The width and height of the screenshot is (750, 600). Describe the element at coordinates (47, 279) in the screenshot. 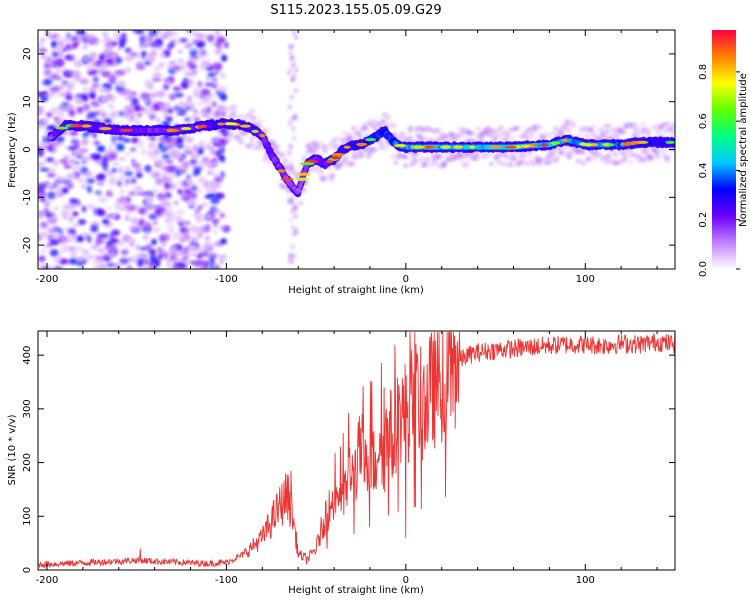

I see `spectrogram-x-tick-label: -200` at that location.